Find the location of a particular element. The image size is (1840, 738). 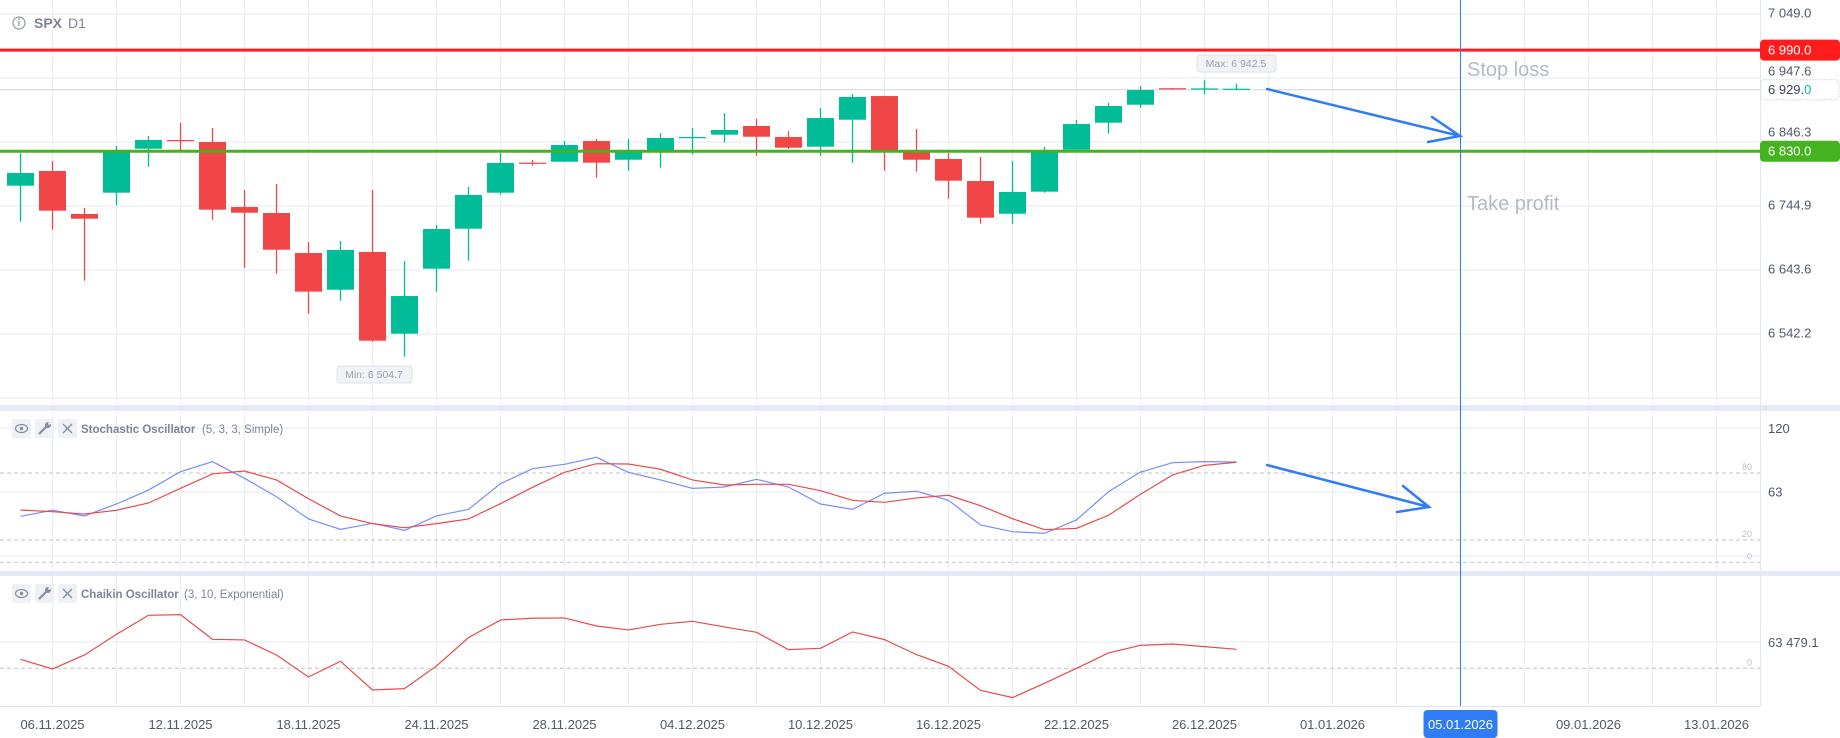

stochastic-tick-label: 63 is located at coordinates (1775, 491).